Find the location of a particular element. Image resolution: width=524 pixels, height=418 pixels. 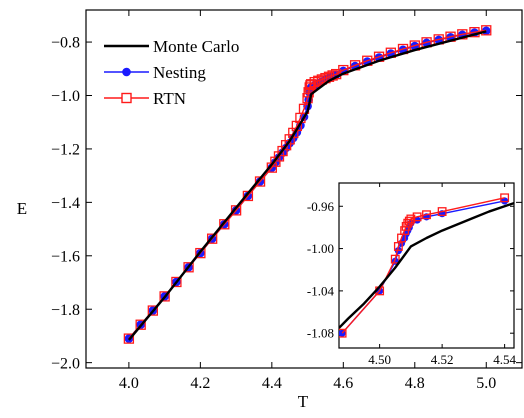

inset-y-tick-label: -1.08 is located at coordinates (320, 333).